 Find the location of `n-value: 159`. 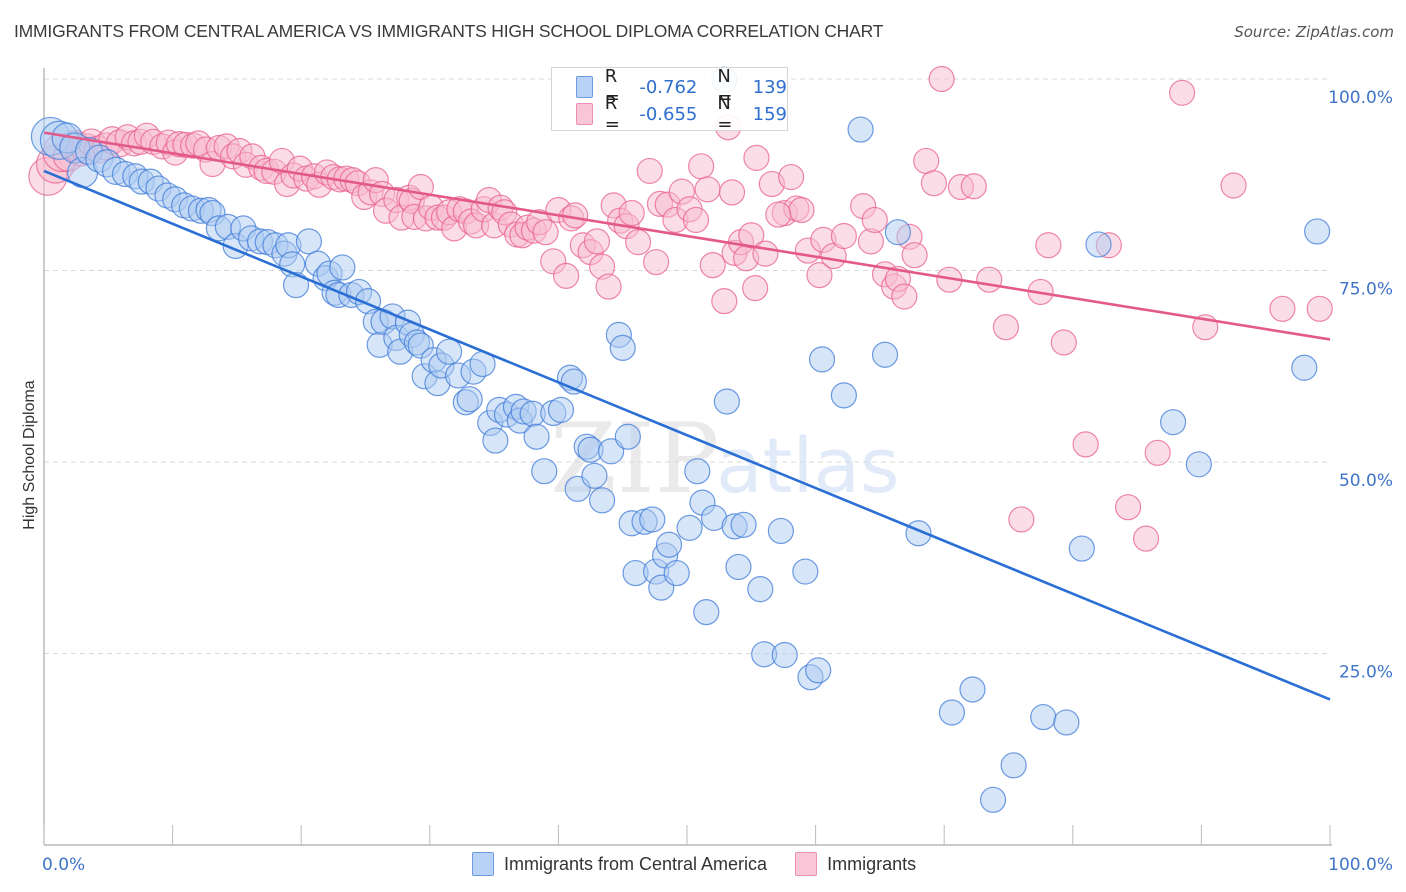

n-value: 159 is located at coordinates (769, 114).